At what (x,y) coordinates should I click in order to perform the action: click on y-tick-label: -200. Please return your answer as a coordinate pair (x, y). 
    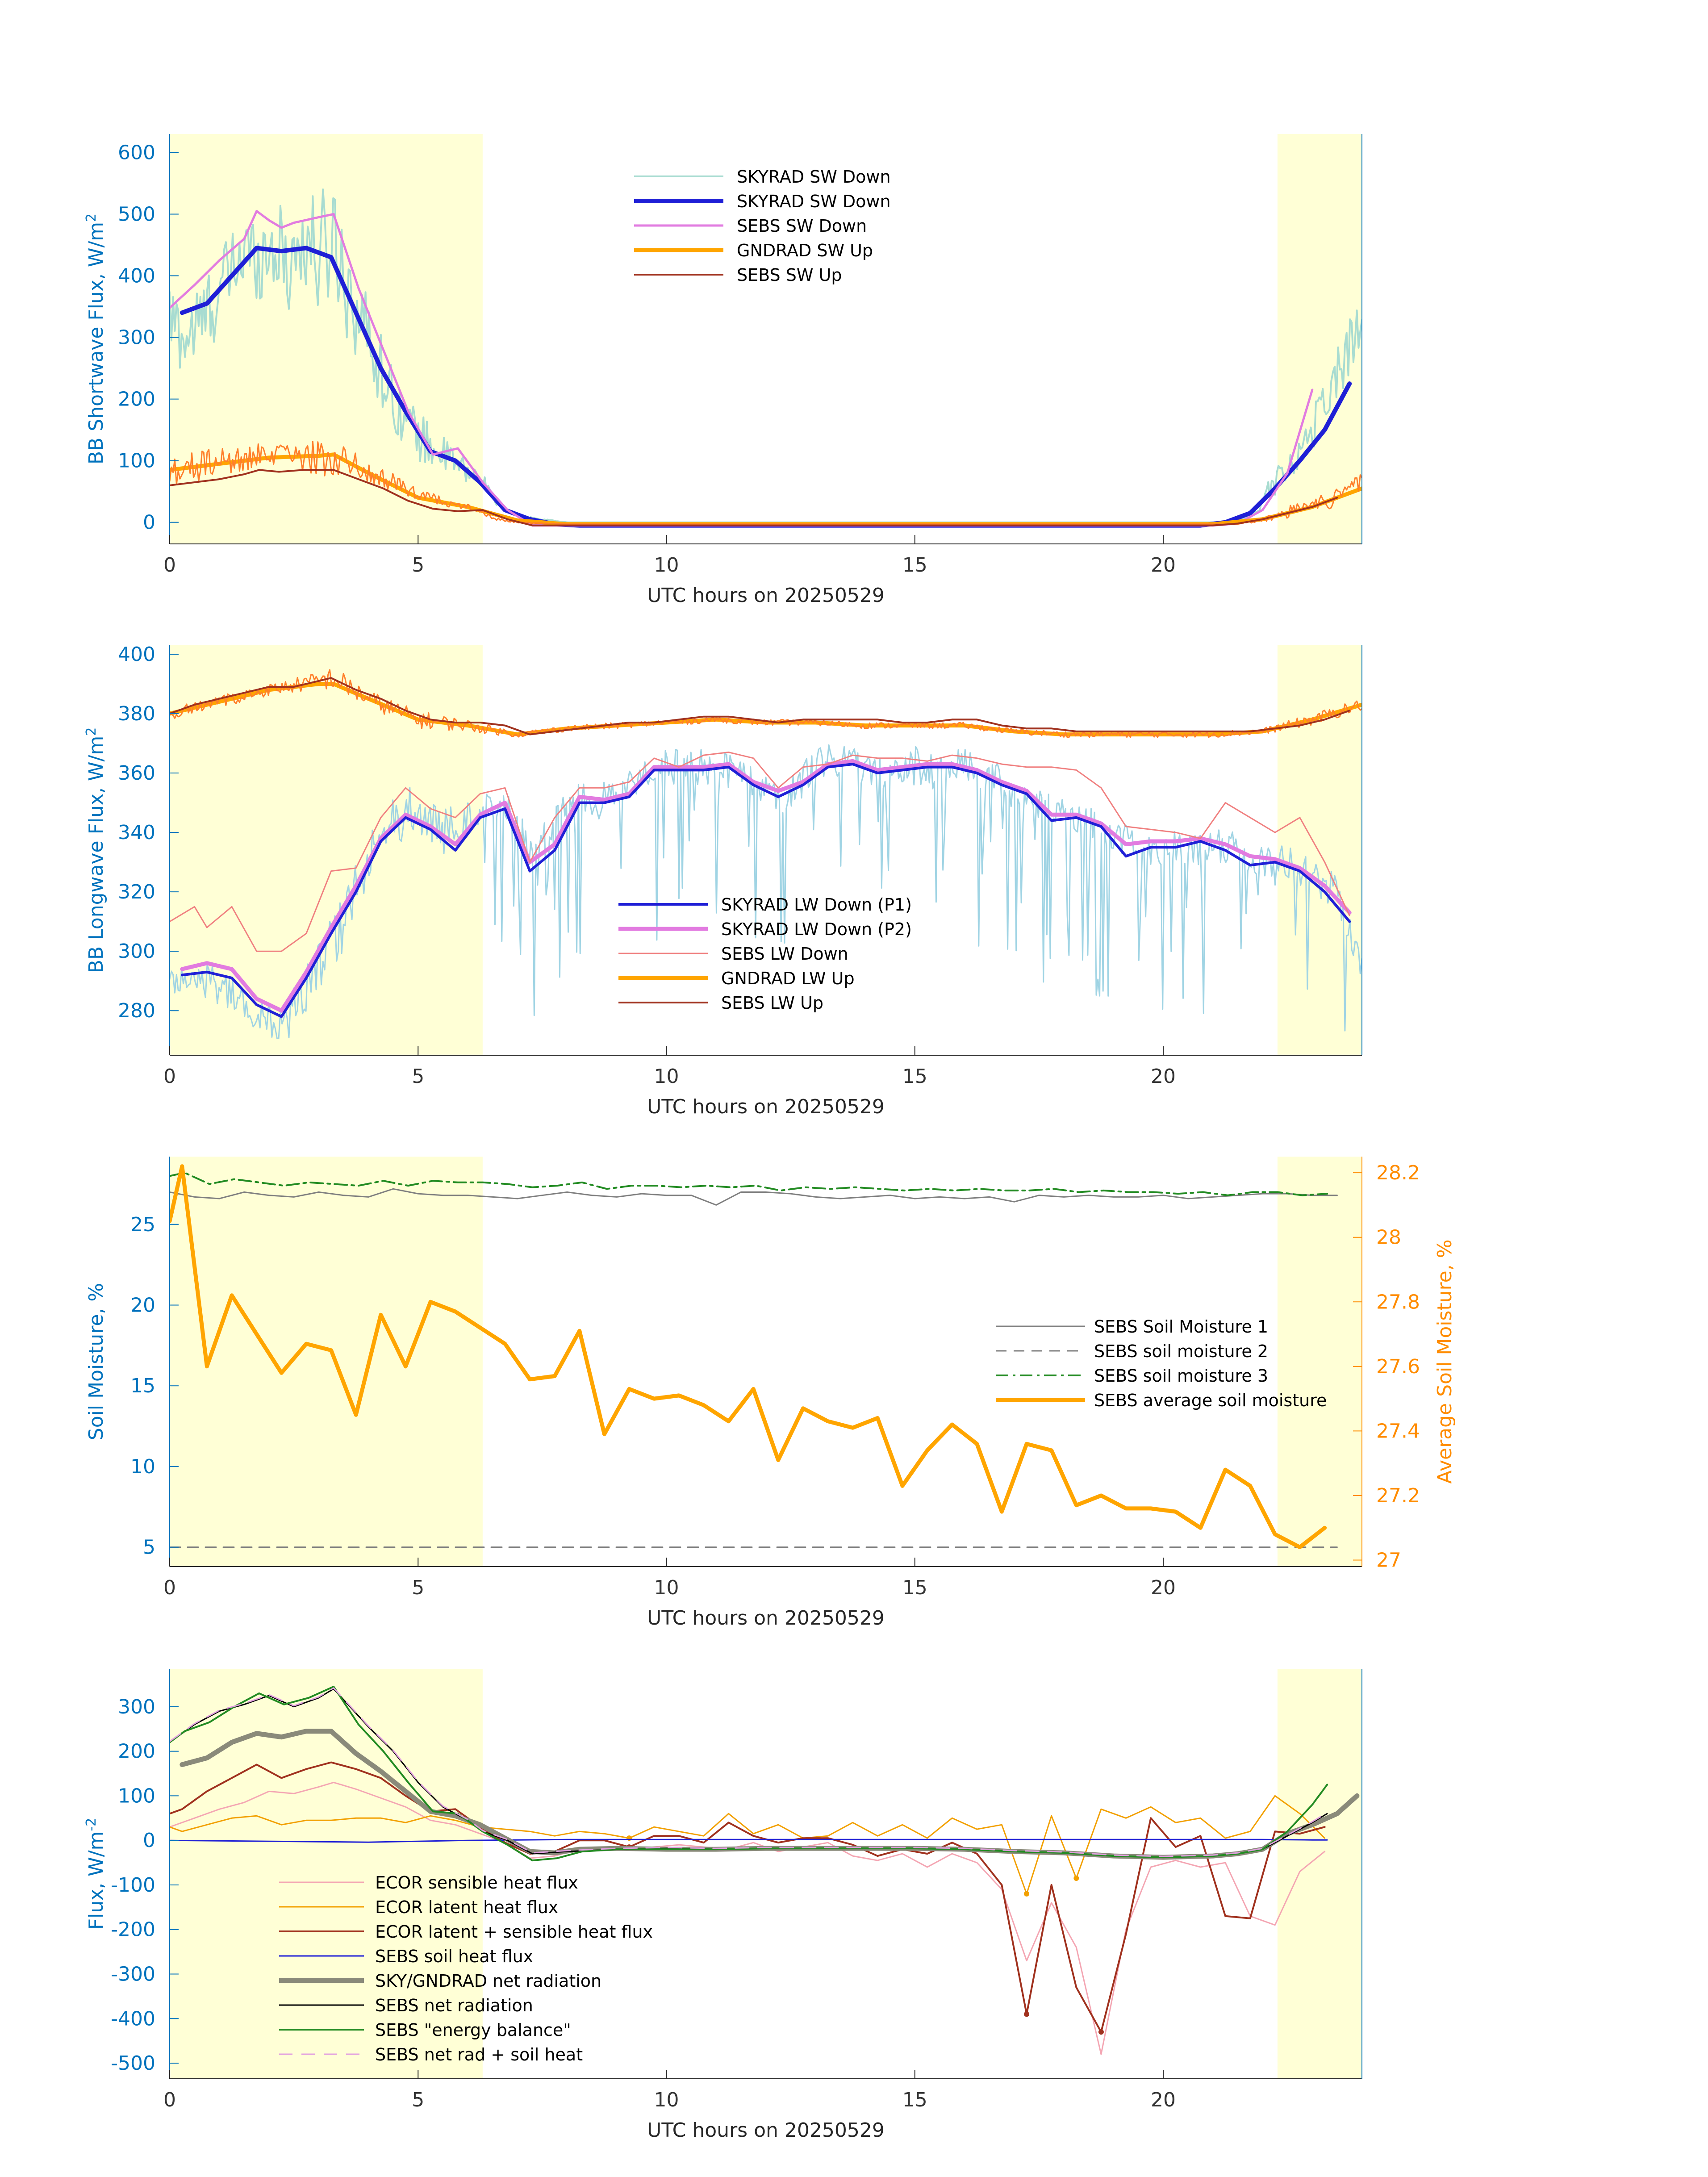
    Looking at the image, I should click on (133, 1929).